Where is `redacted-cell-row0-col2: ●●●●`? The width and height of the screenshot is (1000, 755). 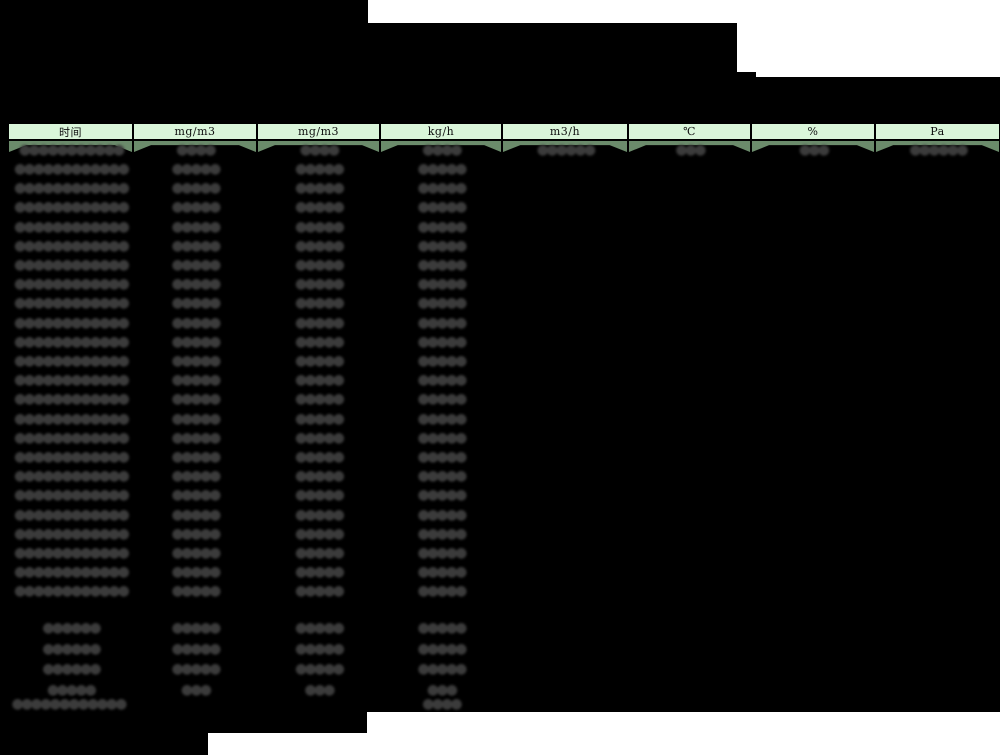
redacted-cell-row0-col2: ●●●● is located at coordinates (319, 150).